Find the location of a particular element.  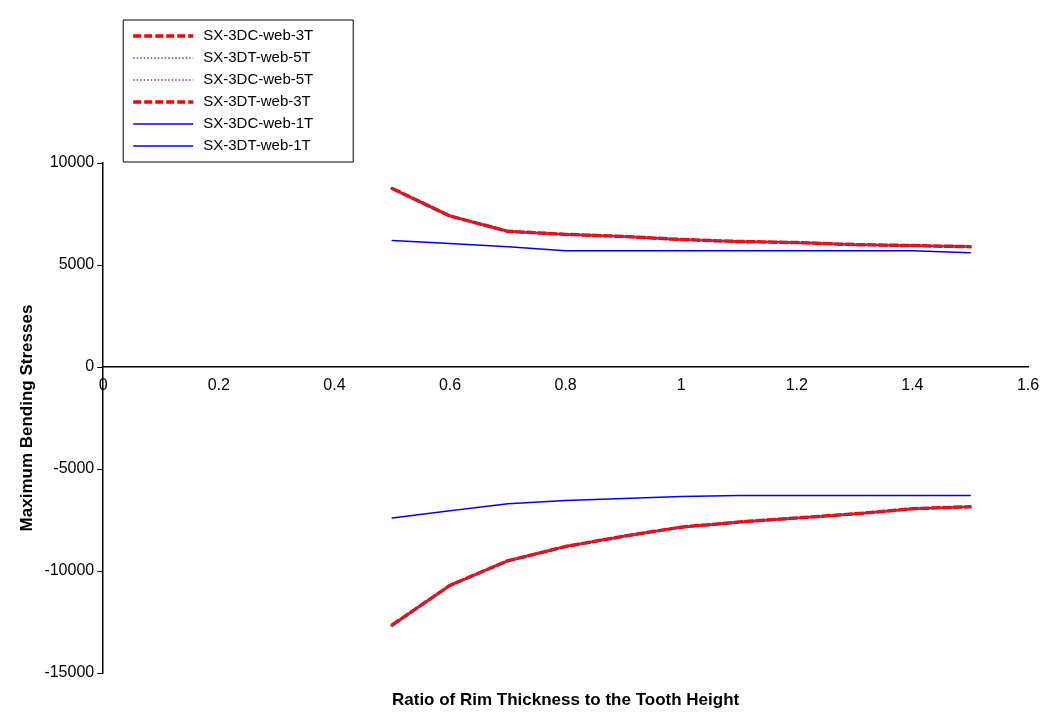

y-tick-label: 5000 is located at coordinates (76, 264).